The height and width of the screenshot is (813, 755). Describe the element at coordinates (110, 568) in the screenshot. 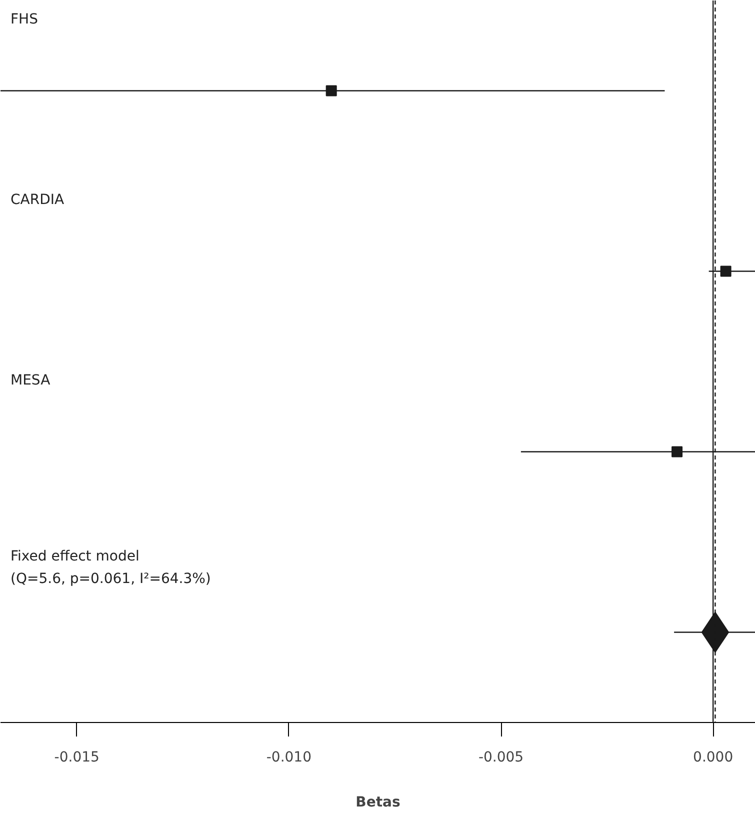

I see `y-tick-label: Fixed effect model (Q=5.6, p=0.061, I²=64.3%)` at that location.